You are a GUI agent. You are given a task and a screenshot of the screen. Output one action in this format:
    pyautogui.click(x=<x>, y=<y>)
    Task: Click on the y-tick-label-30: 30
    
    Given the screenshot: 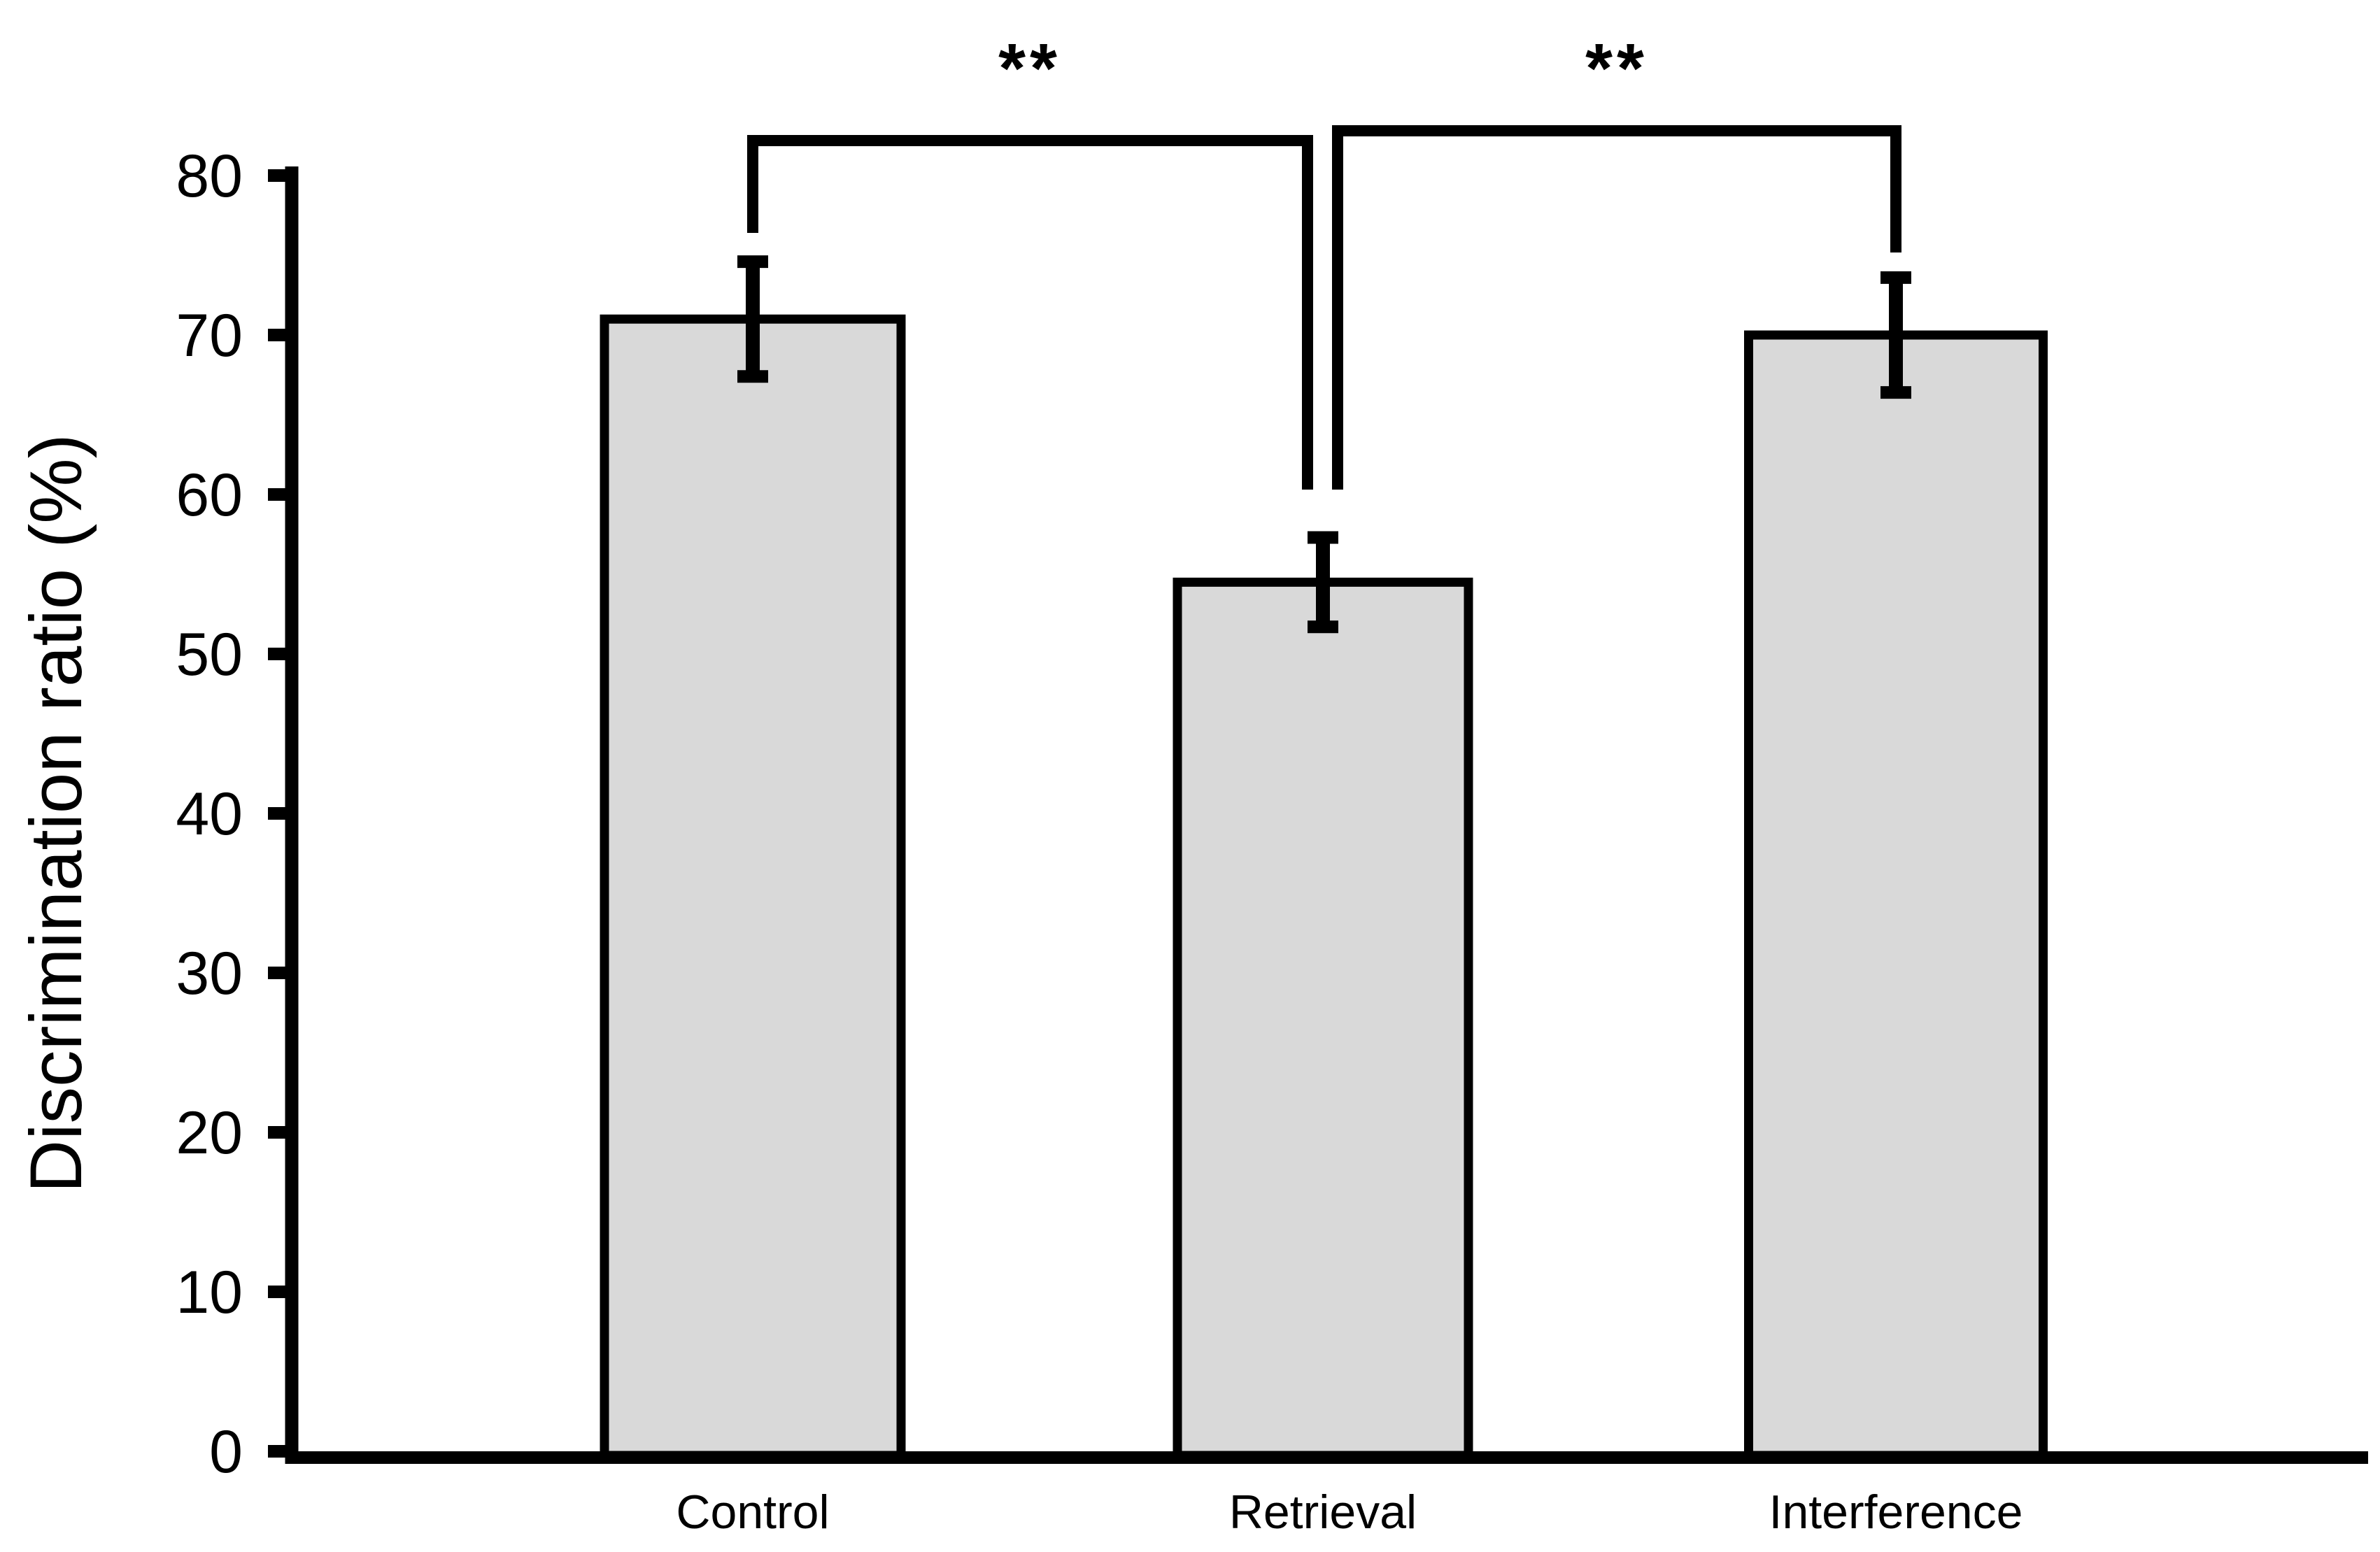 What is the action you would take?
    pyautogui.click(x=209, y=973)
    